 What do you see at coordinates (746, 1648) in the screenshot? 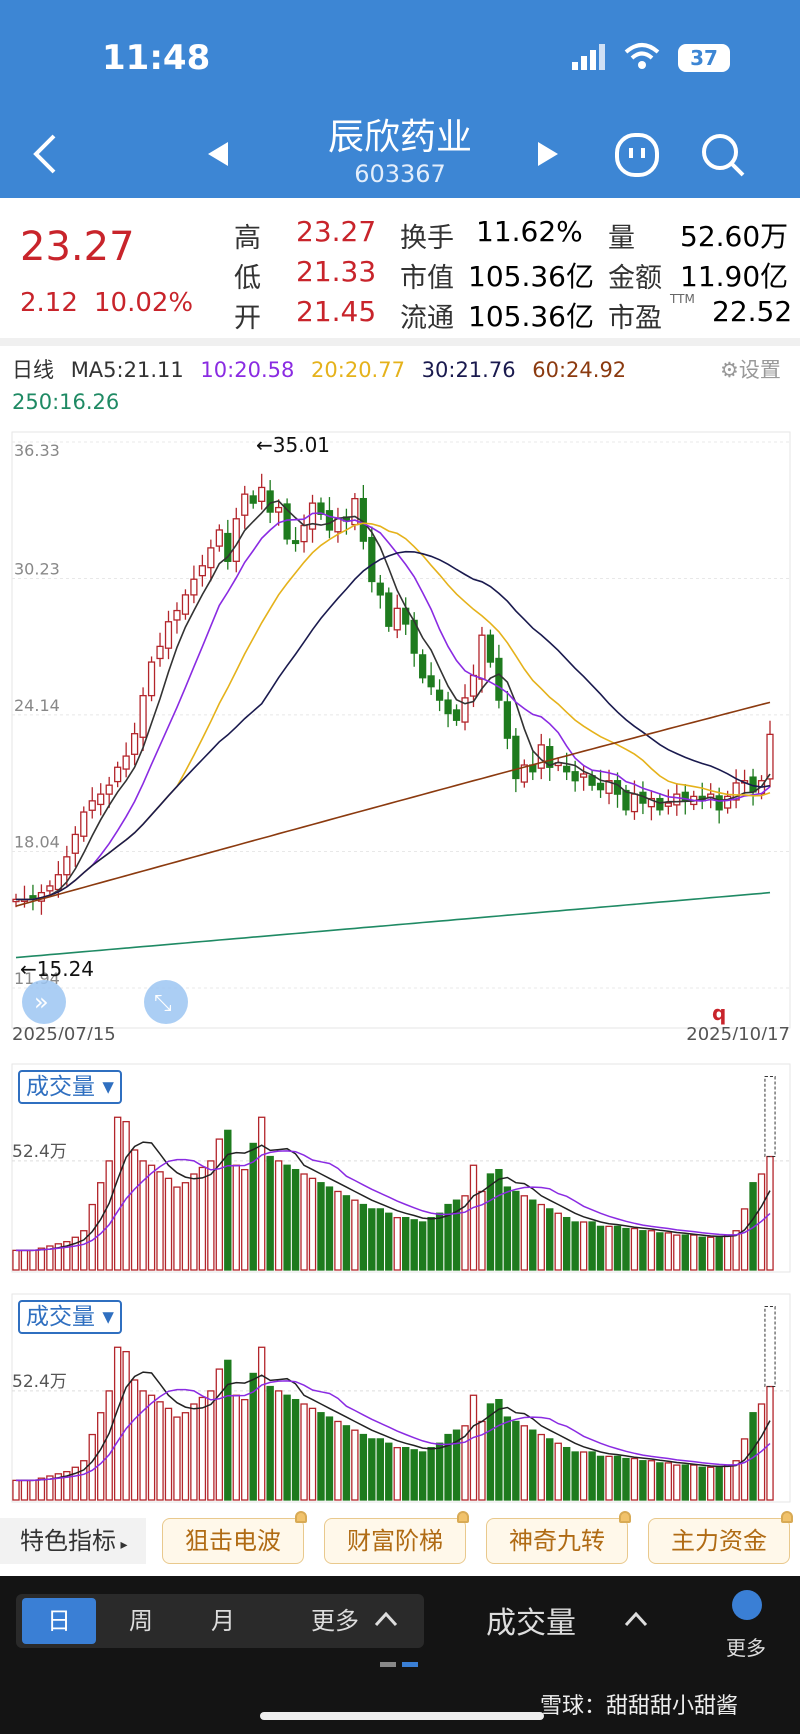
I see `more-button: 更多` at bounding box center [746, 1648].